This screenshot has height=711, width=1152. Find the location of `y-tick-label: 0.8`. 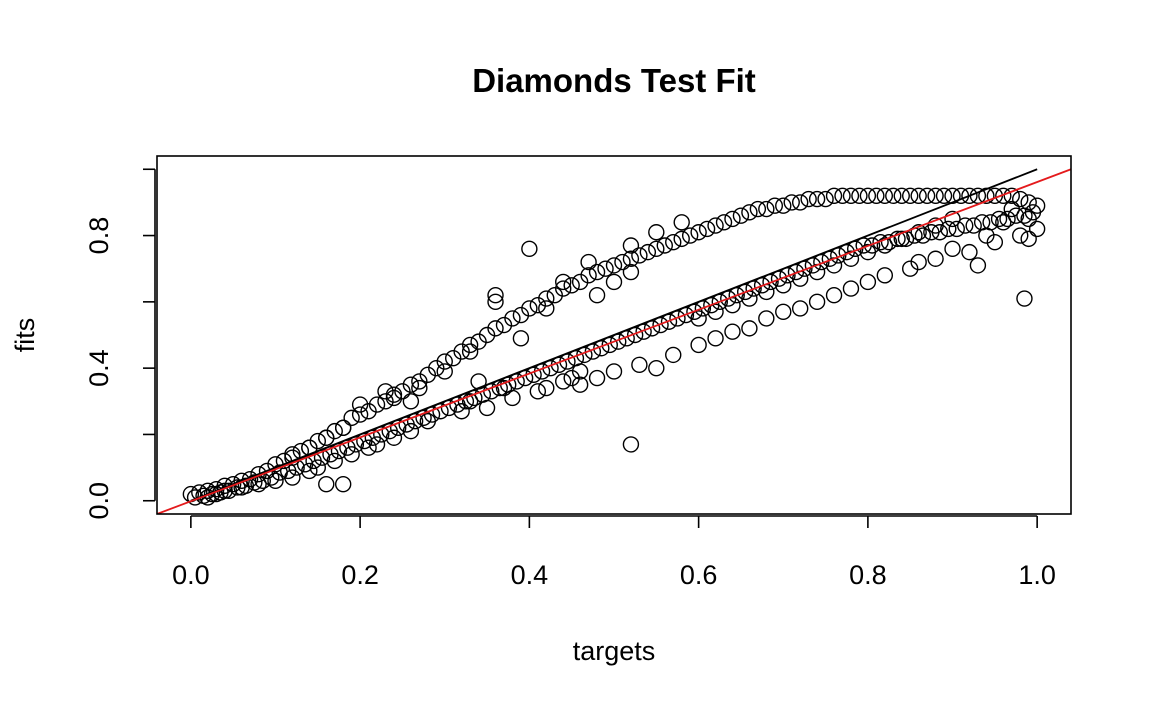

y-tick-label: 0.8 is located at coordinates (99, 236).